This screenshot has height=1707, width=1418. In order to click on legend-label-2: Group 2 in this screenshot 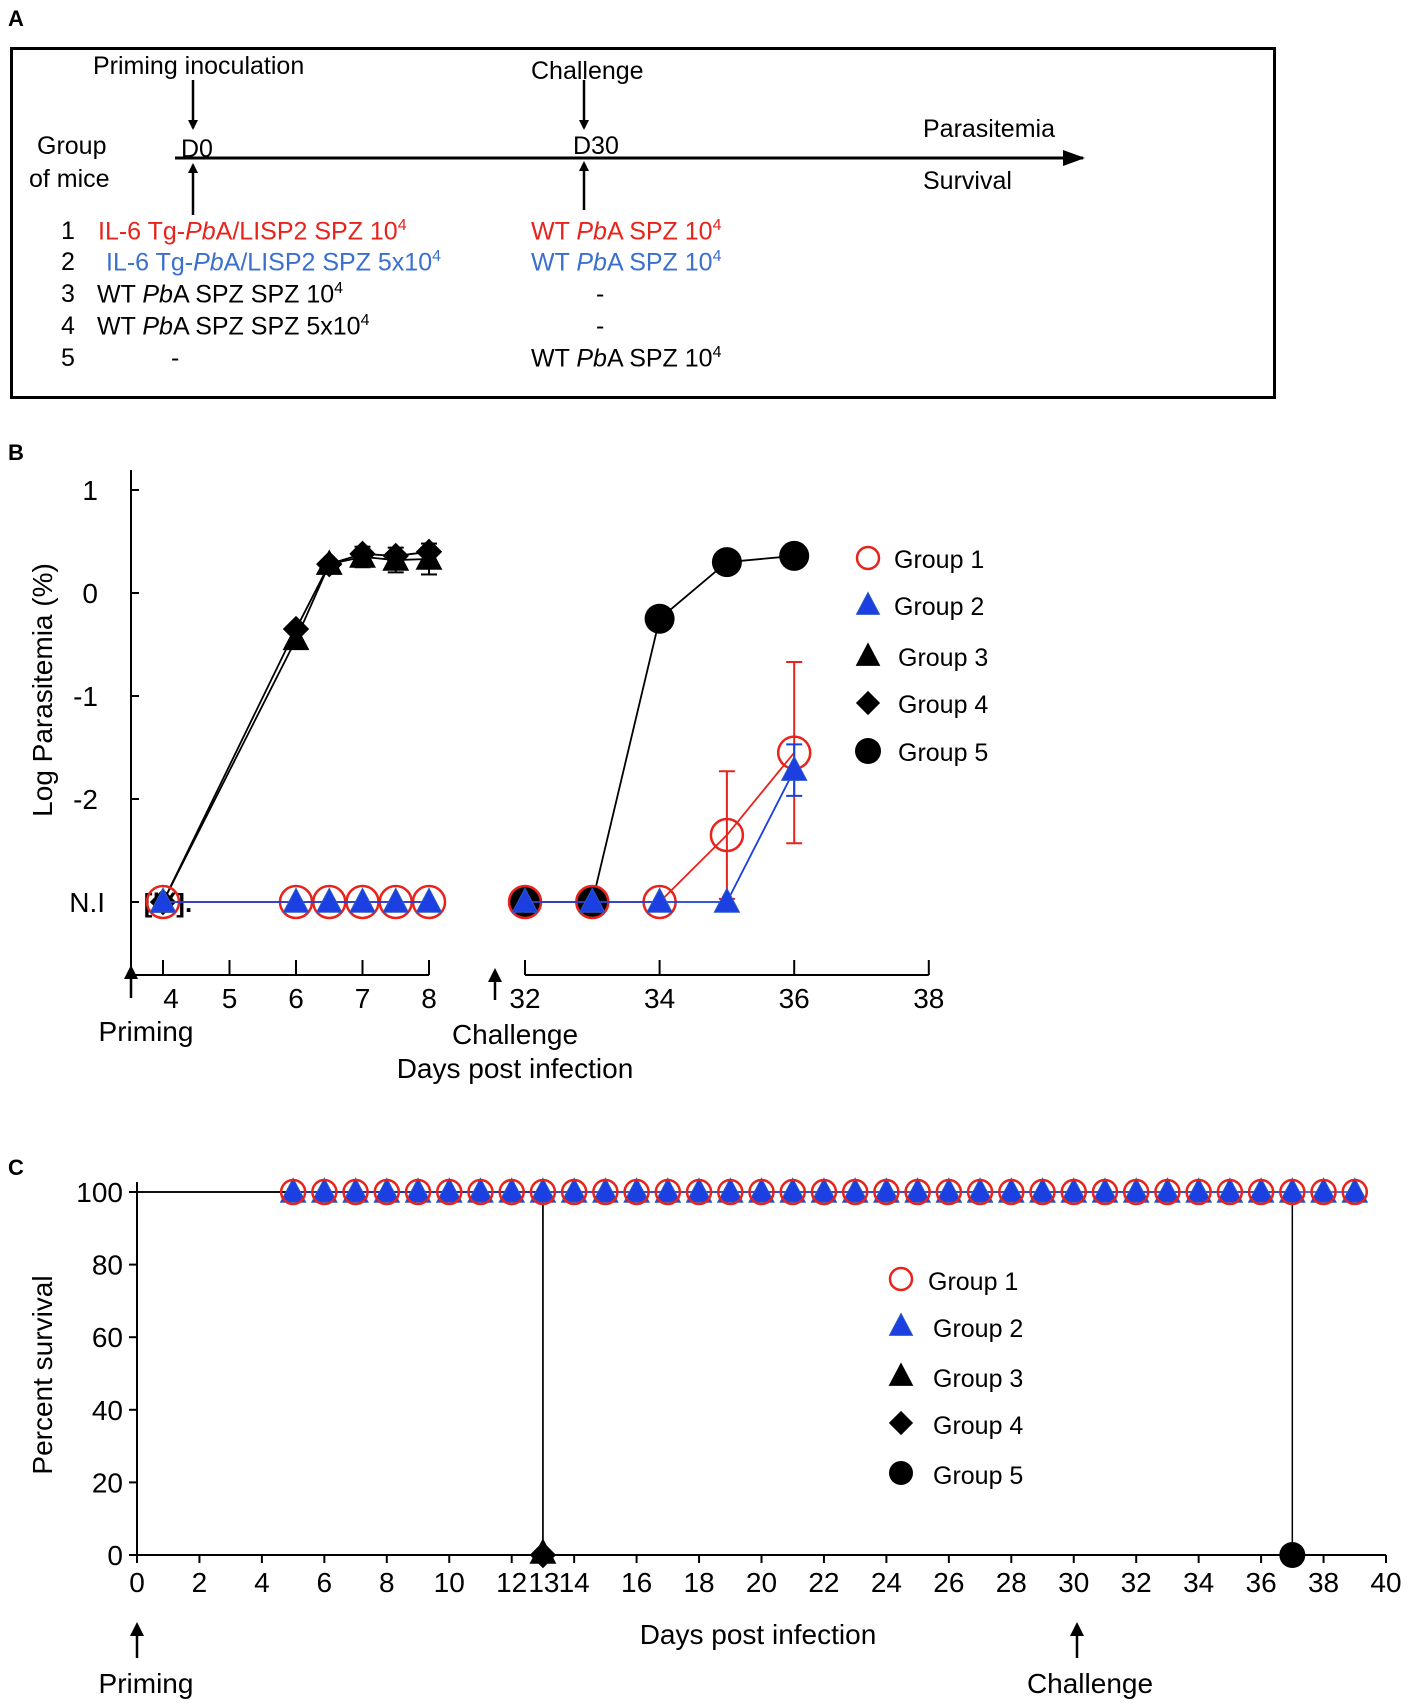, I will do `click(939, 607)`.